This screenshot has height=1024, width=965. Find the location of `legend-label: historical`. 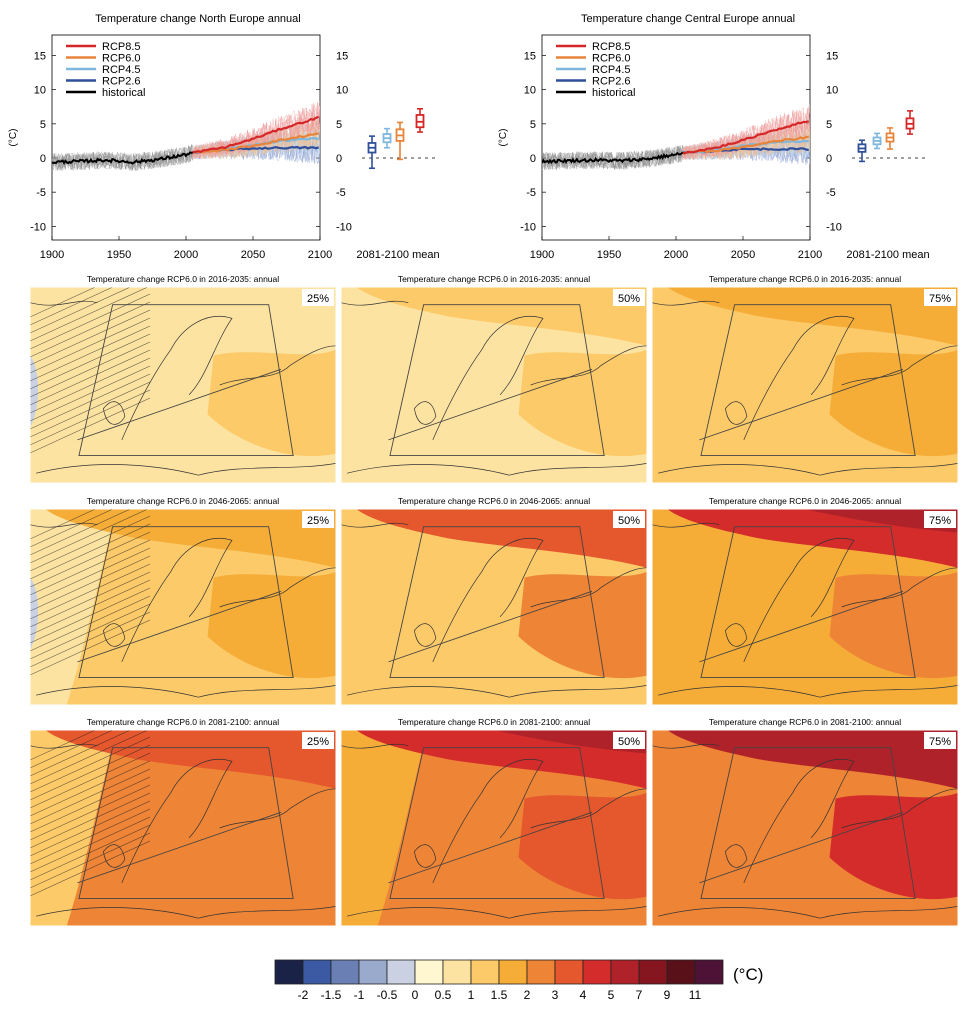

legend-label: historical is located at coordinates (613, 93).